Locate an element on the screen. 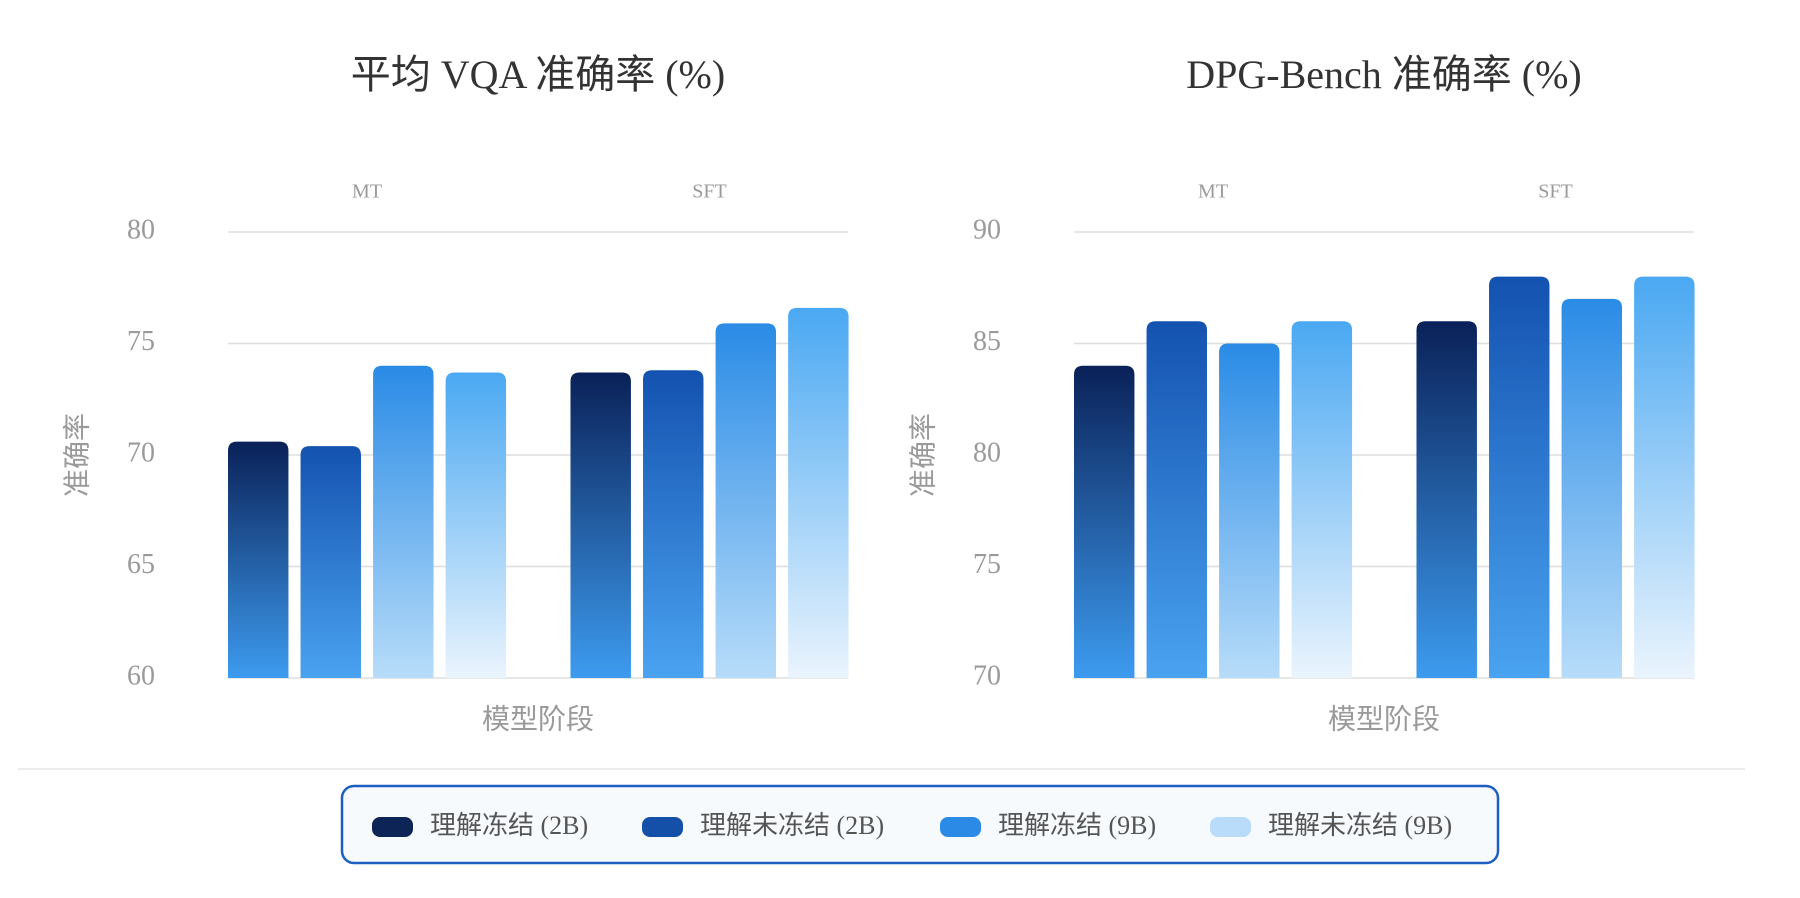  legend-label: 理解未冻结 (9B) is located at coordinates (1360, 825).